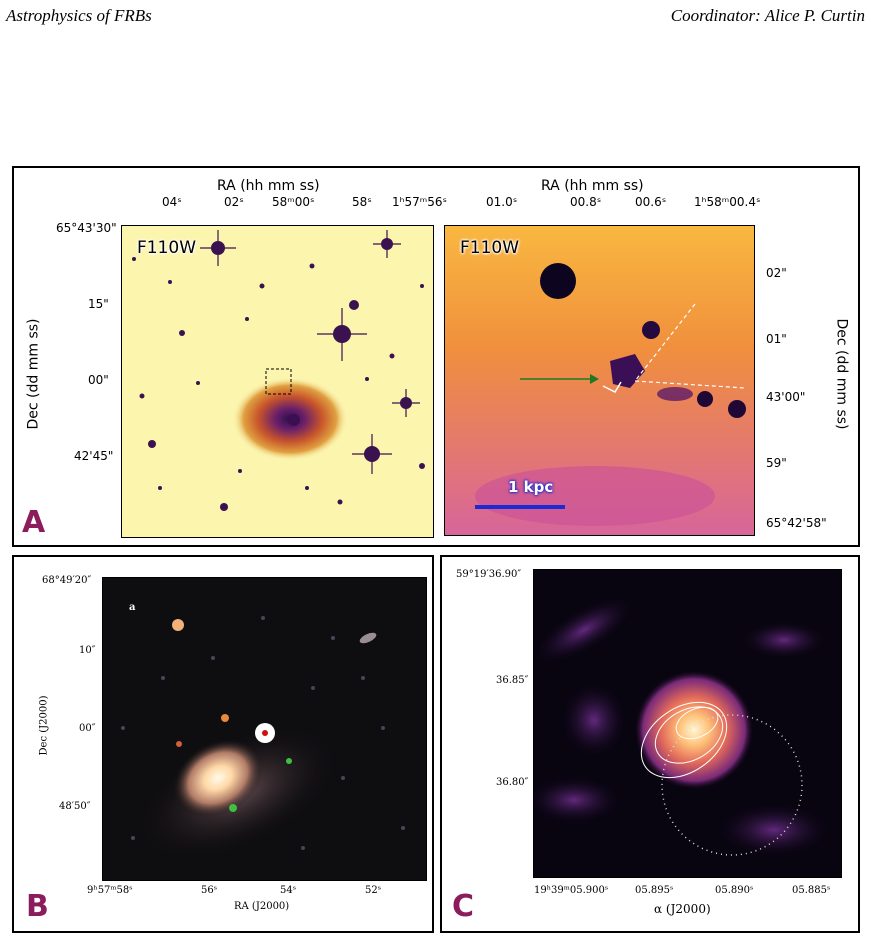  I want to click on panel-b-dec-title: Dec (J2000), so click(44, 725).